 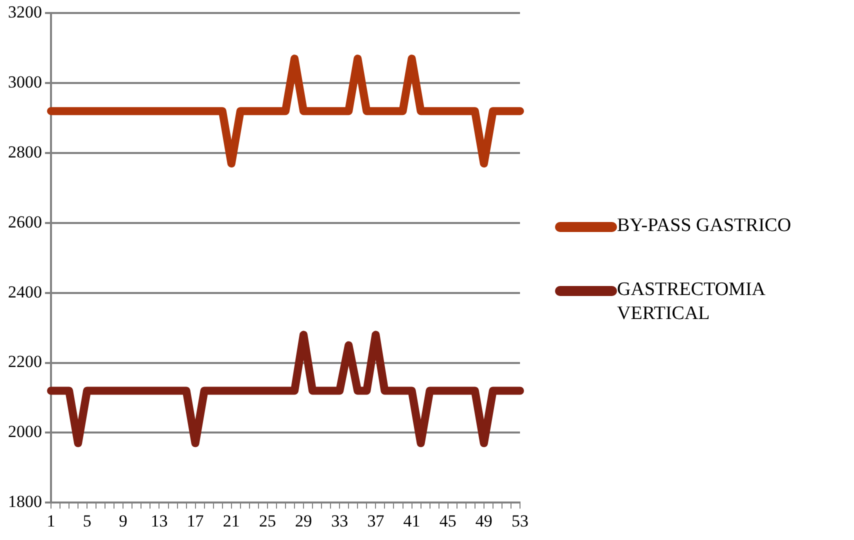 What do you see at coordinates (704, 226) in the screenshot?
I see `legend-label: BY-PASS GASTRICO` at bounding box center [704, 226].